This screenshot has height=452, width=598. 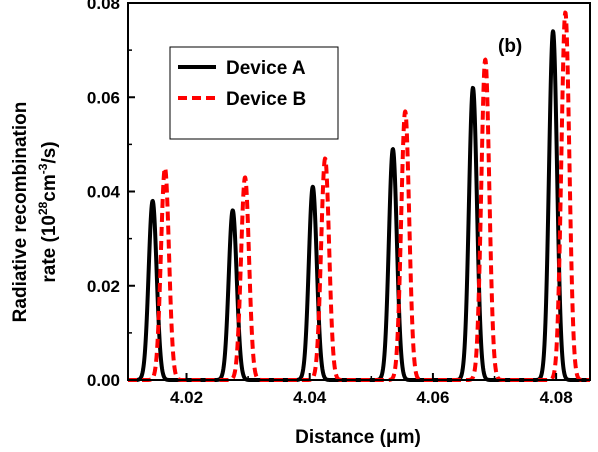 I want to click on legend: Device A Device B, so click(x=254, y=93).